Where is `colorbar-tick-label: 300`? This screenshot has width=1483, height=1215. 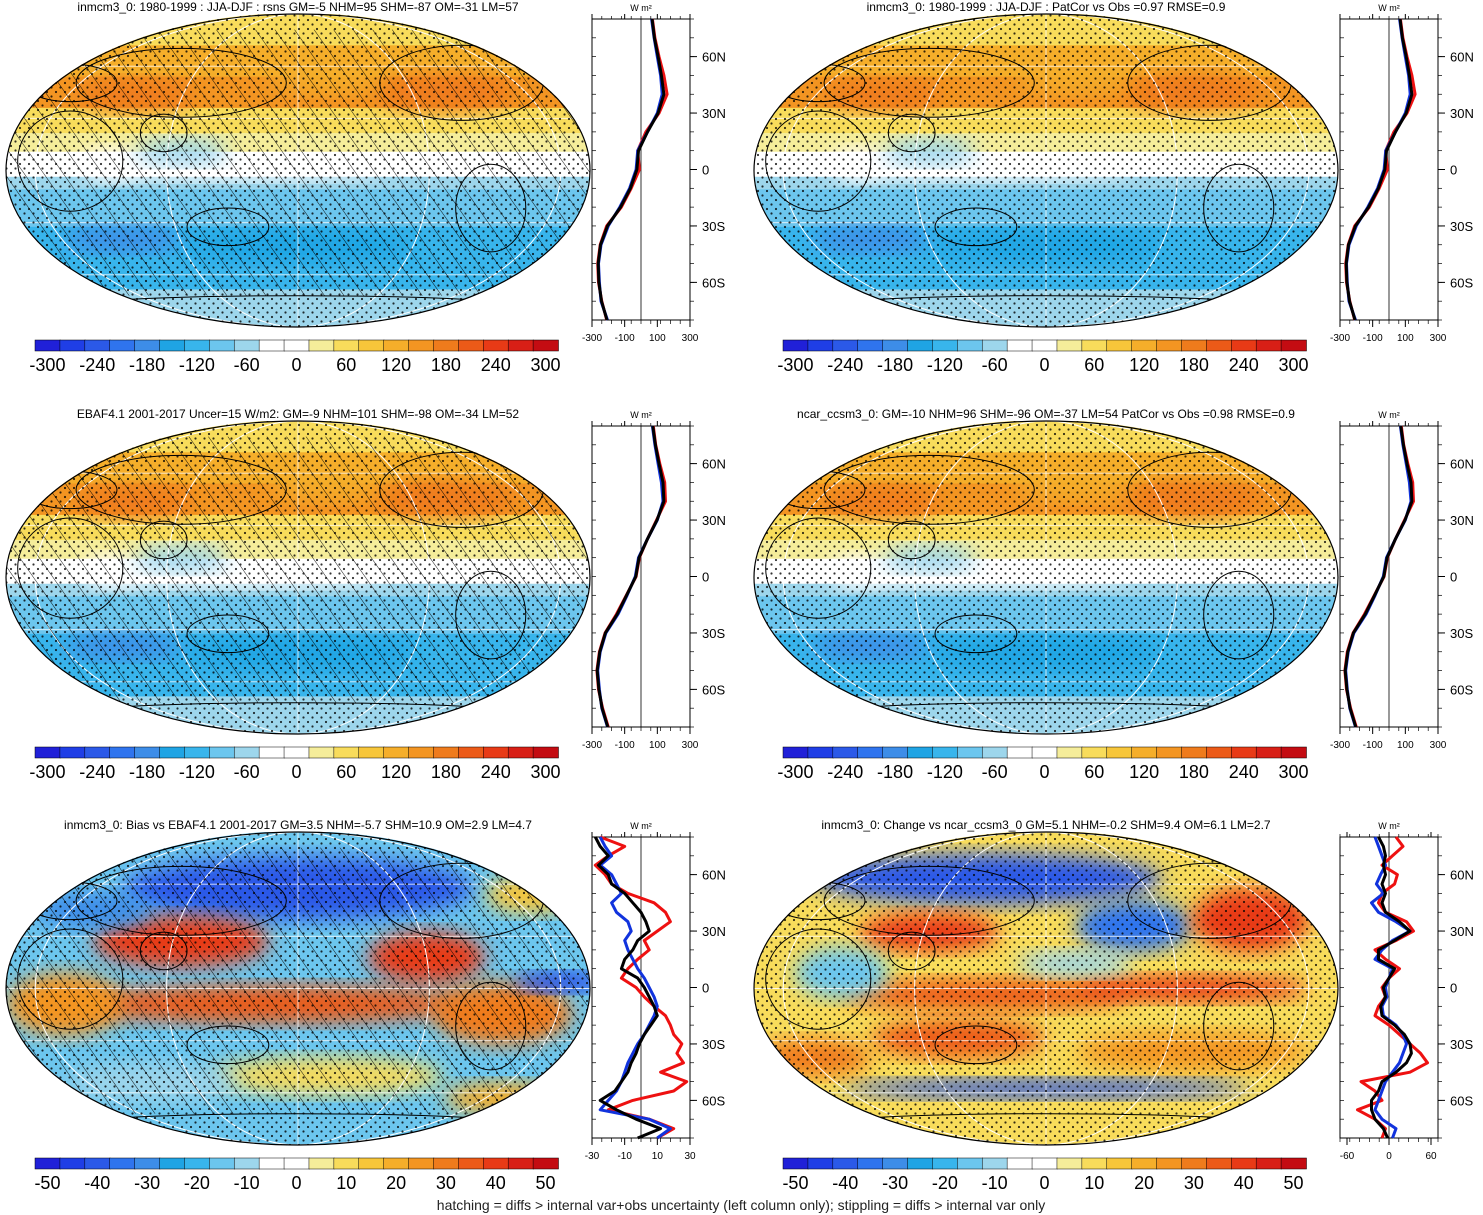
colorbar-tick-label: 300 is located at coordinates (1294, 772).